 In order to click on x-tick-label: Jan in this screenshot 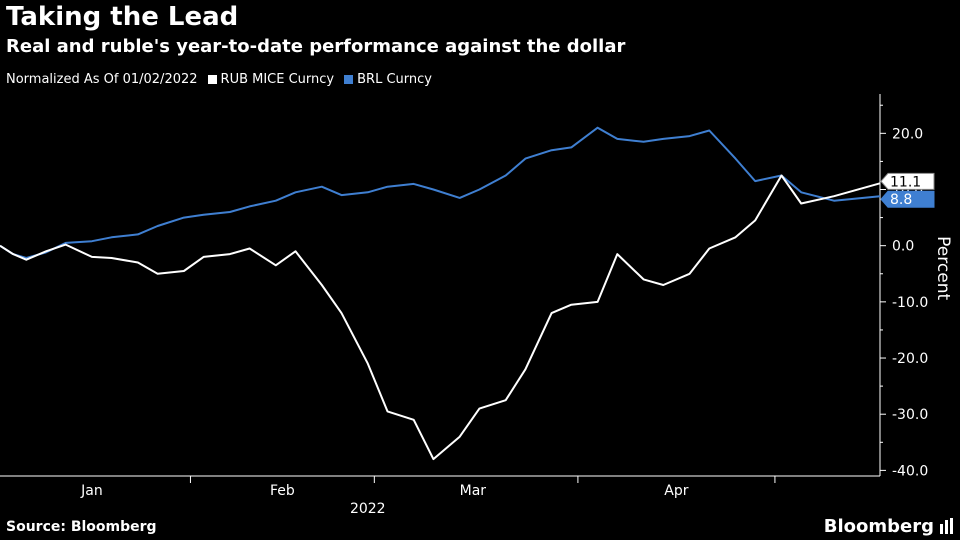, I will do `click(91, 491)`.